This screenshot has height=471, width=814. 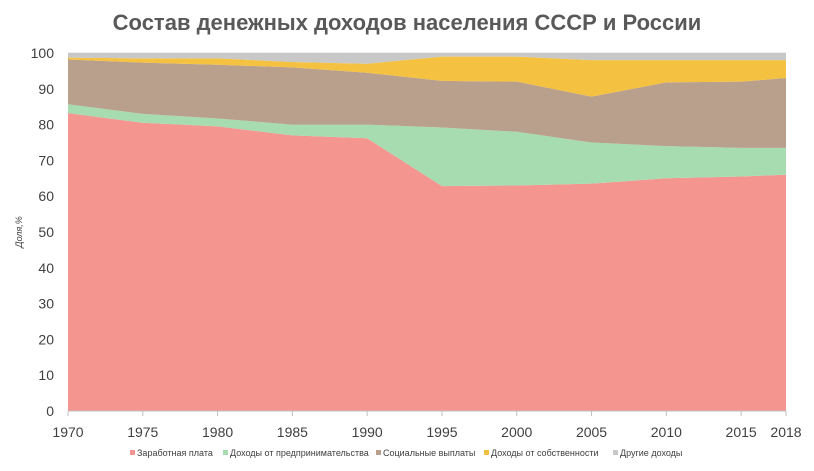 What do you see at coordinates (741, 432) in the screenshot?
I see `x-tick-label-2015: 2015` at bounding box center [741, 432].